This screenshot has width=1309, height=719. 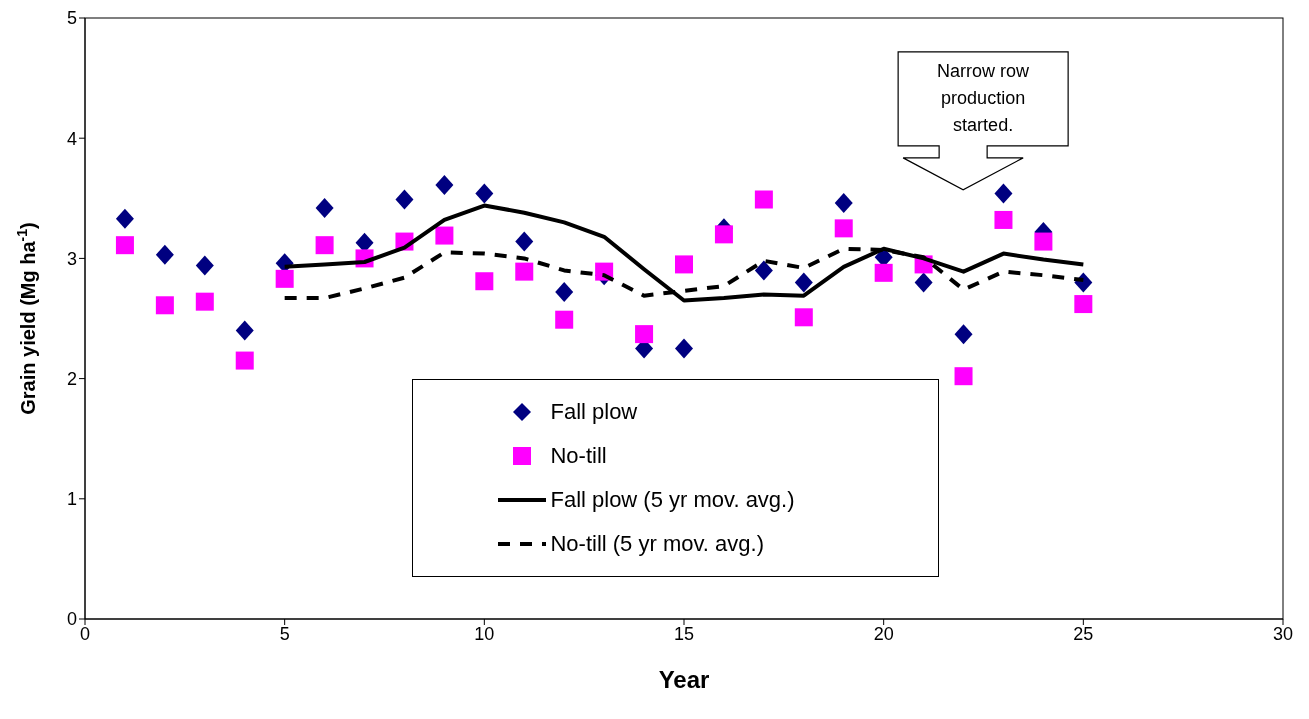 I want to click on x-tick-label: 20, so click(x=883, y=633).